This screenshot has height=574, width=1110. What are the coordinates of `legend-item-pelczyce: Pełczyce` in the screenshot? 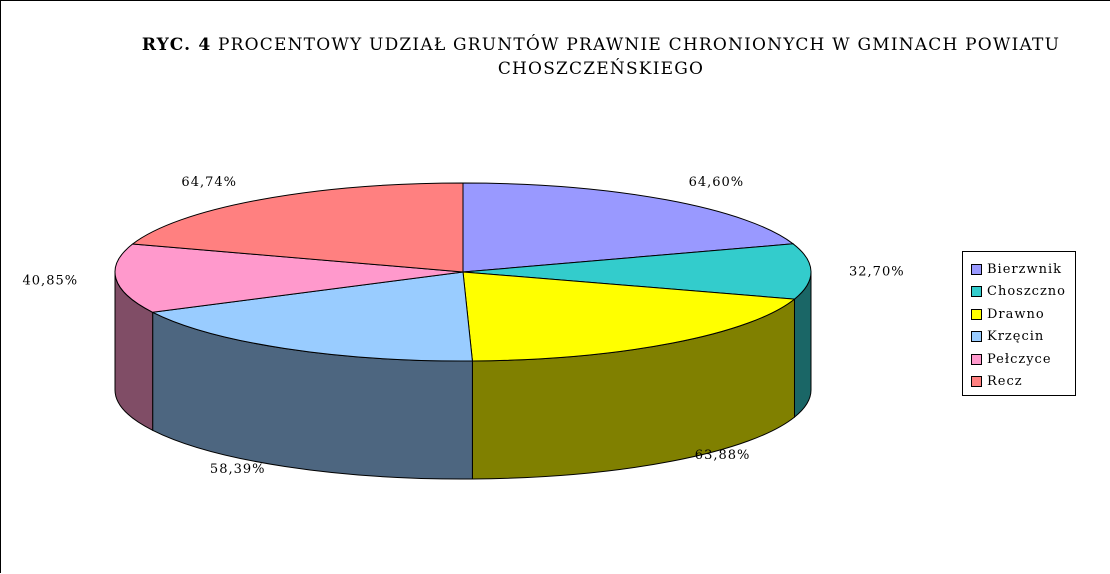 It's located at (1023, 359).